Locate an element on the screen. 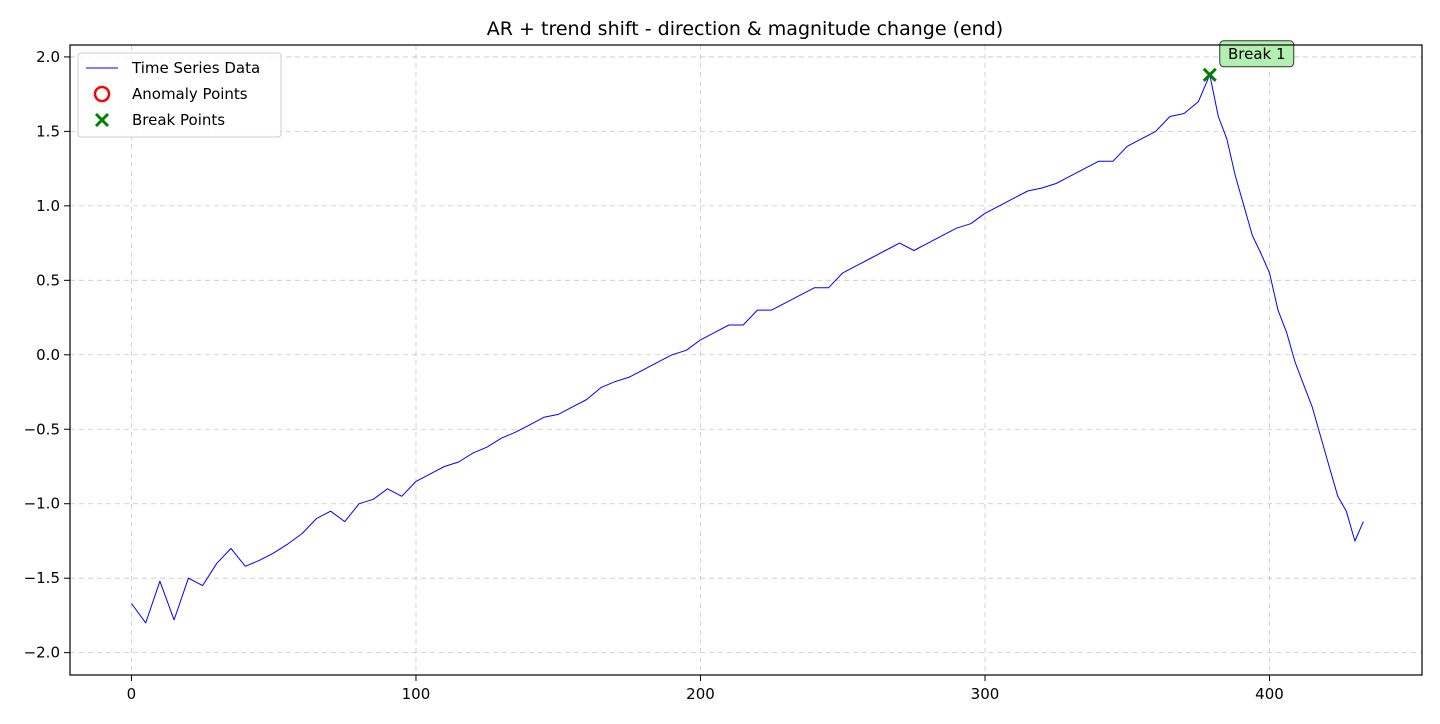 The height and width of the screenshot is (724, 1440). y-tick-label: 2.0 is located at coordinates (48, 57).